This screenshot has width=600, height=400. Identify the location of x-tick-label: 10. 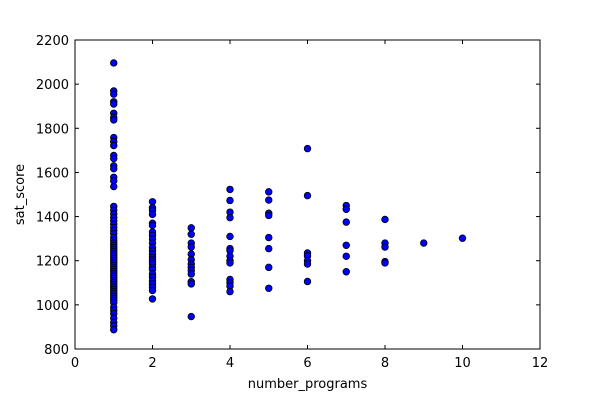
(462, 363).